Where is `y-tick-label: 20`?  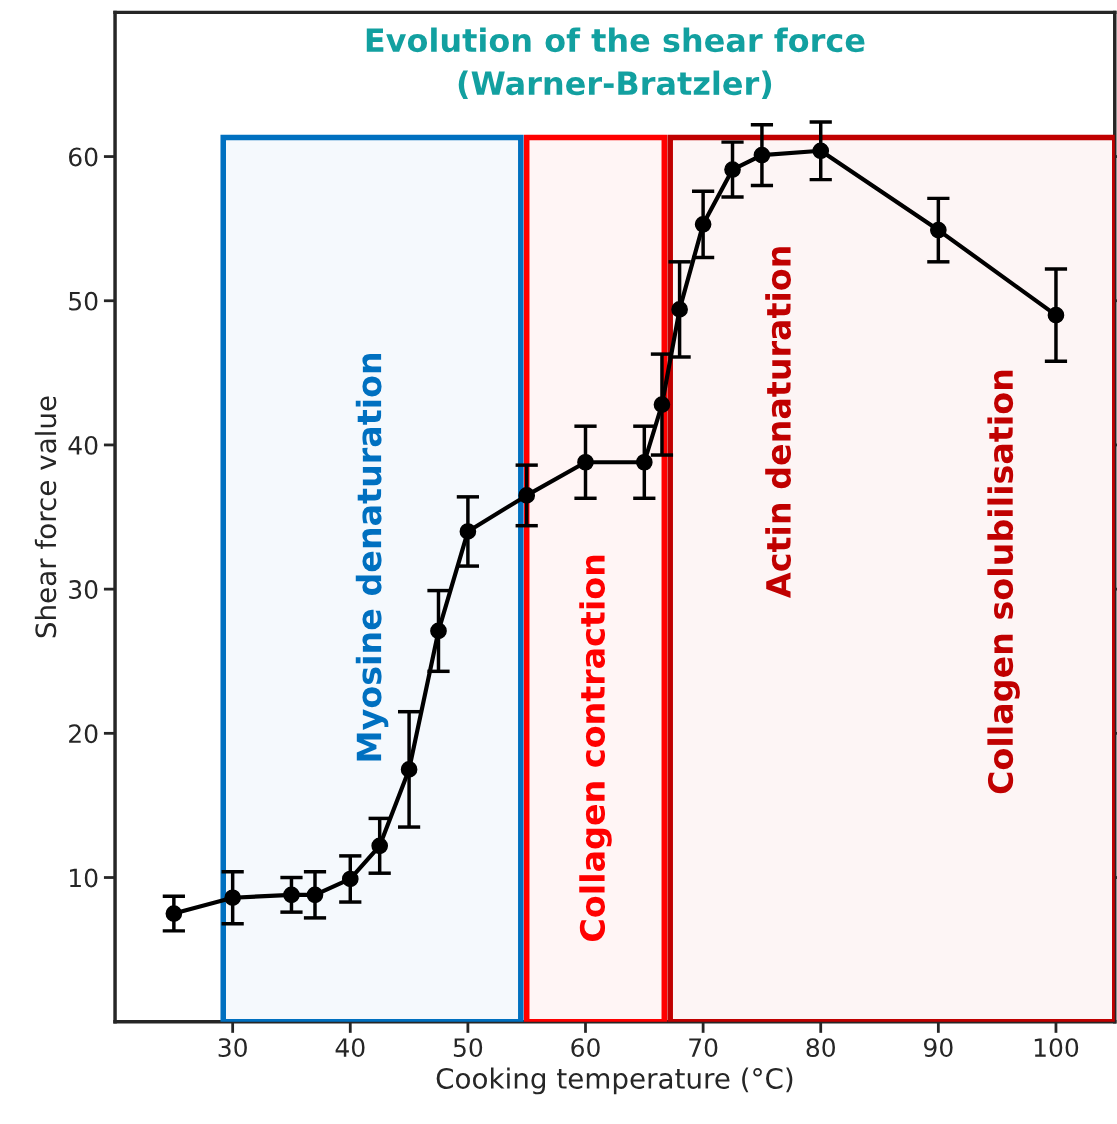 y-tick-label: 20 is located at coordinates (83, 734).